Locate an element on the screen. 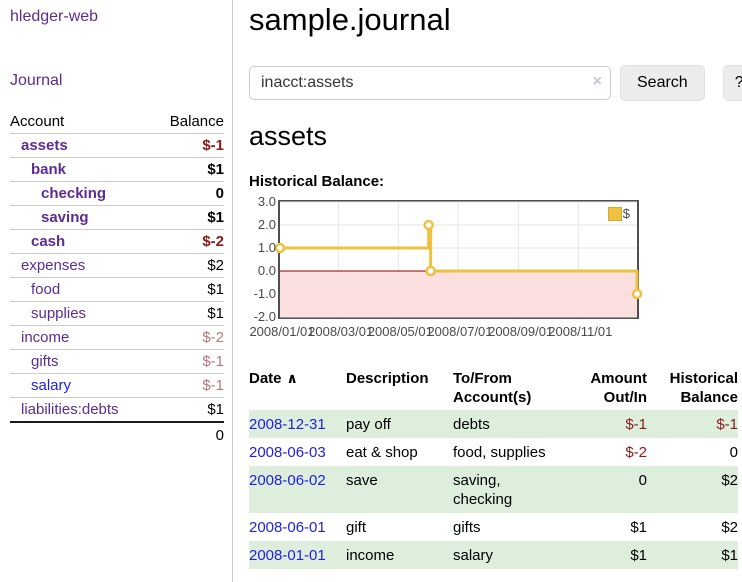  register-date-cell: 2008-01-01 is located at coordinates (297, 555).